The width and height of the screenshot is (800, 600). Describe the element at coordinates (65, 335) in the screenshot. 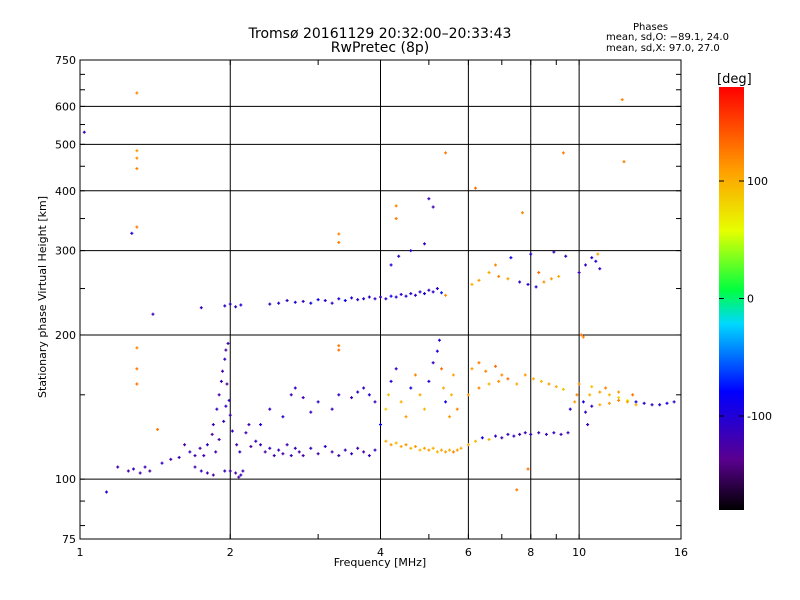

I see `y-tick-label: 200` at that location.